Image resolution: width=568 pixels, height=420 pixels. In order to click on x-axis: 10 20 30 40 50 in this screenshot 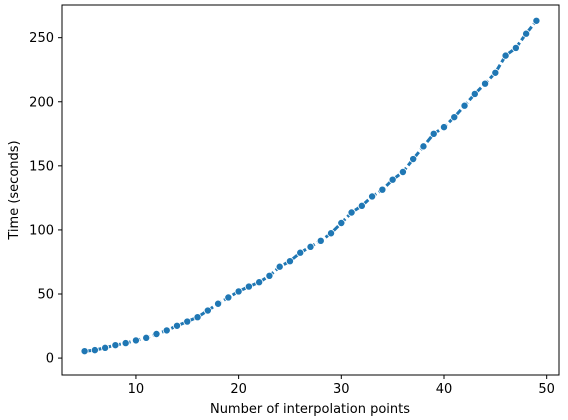, I will do `click(341, 386)`.